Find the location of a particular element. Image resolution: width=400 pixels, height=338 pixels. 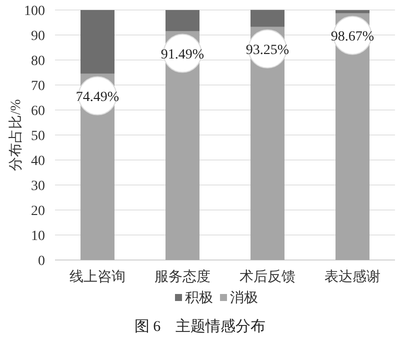

data-label: 98.67% is located at coordinates (352, 36).